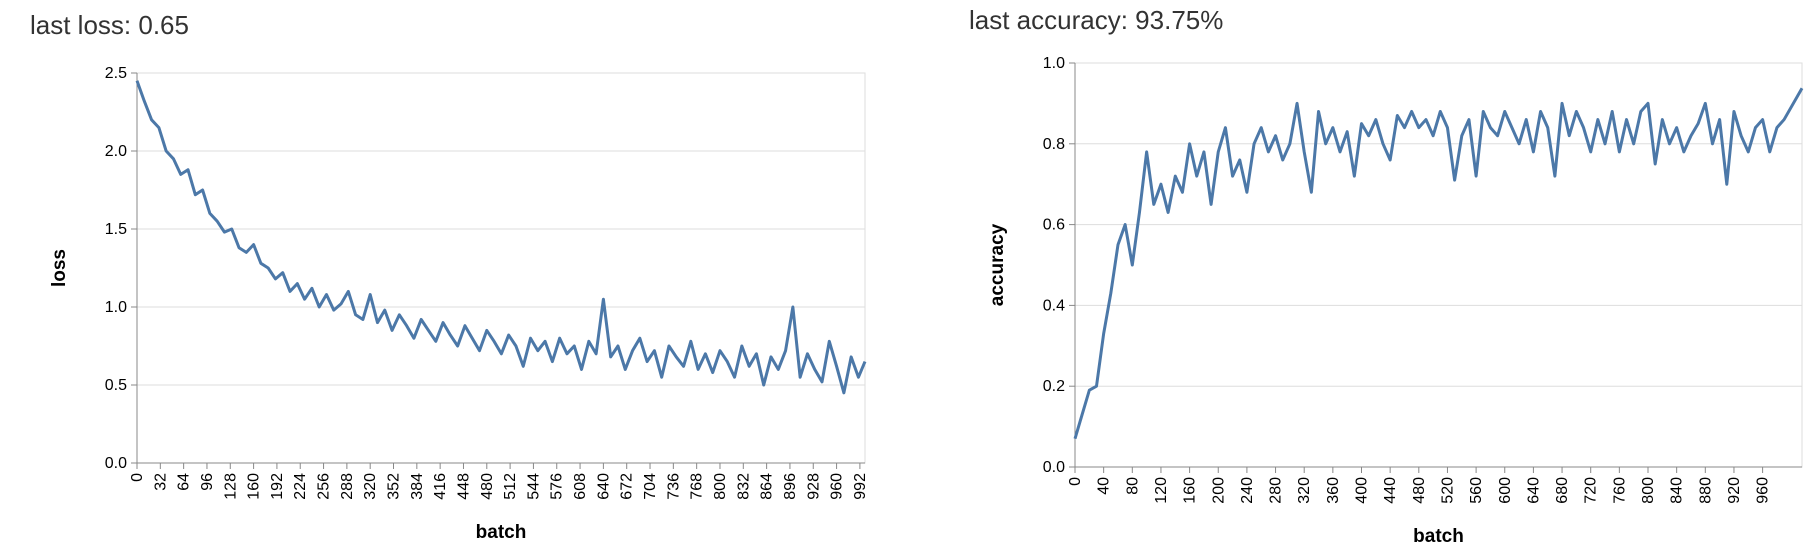 The image size is (1816, 546). I want to click on x-tick-label: 240, so click(1247, 490).